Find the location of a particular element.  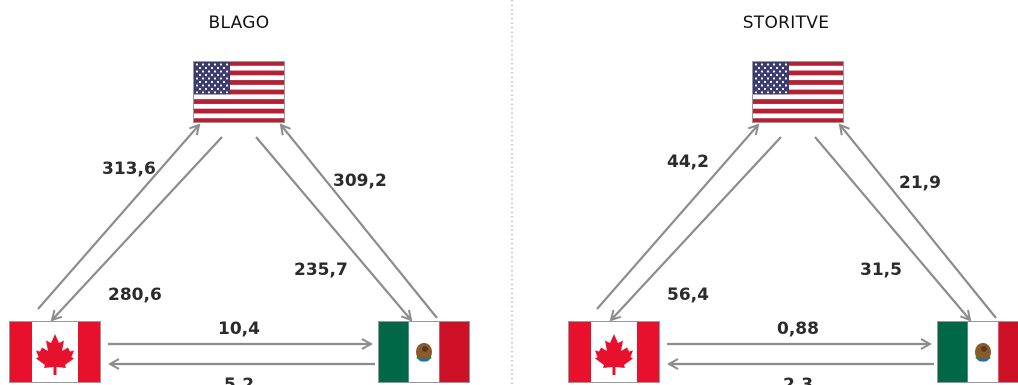

value-mexico-to-canada: 5,2 is located at coordinates (239, 380).